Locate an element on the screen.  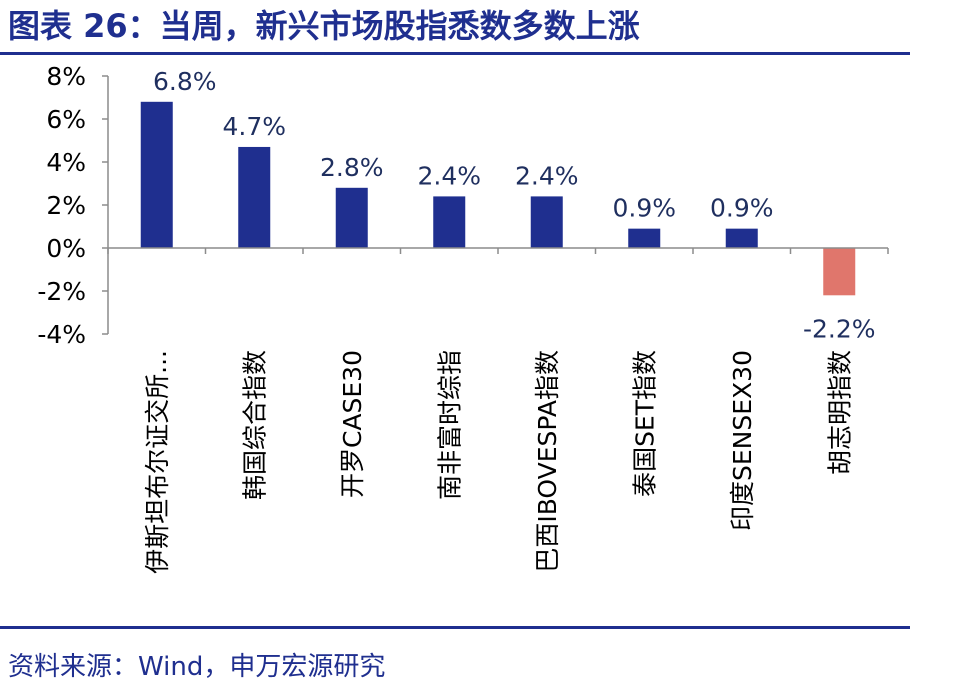
y-tick-label: 6% is located at coordinates (66, 119).